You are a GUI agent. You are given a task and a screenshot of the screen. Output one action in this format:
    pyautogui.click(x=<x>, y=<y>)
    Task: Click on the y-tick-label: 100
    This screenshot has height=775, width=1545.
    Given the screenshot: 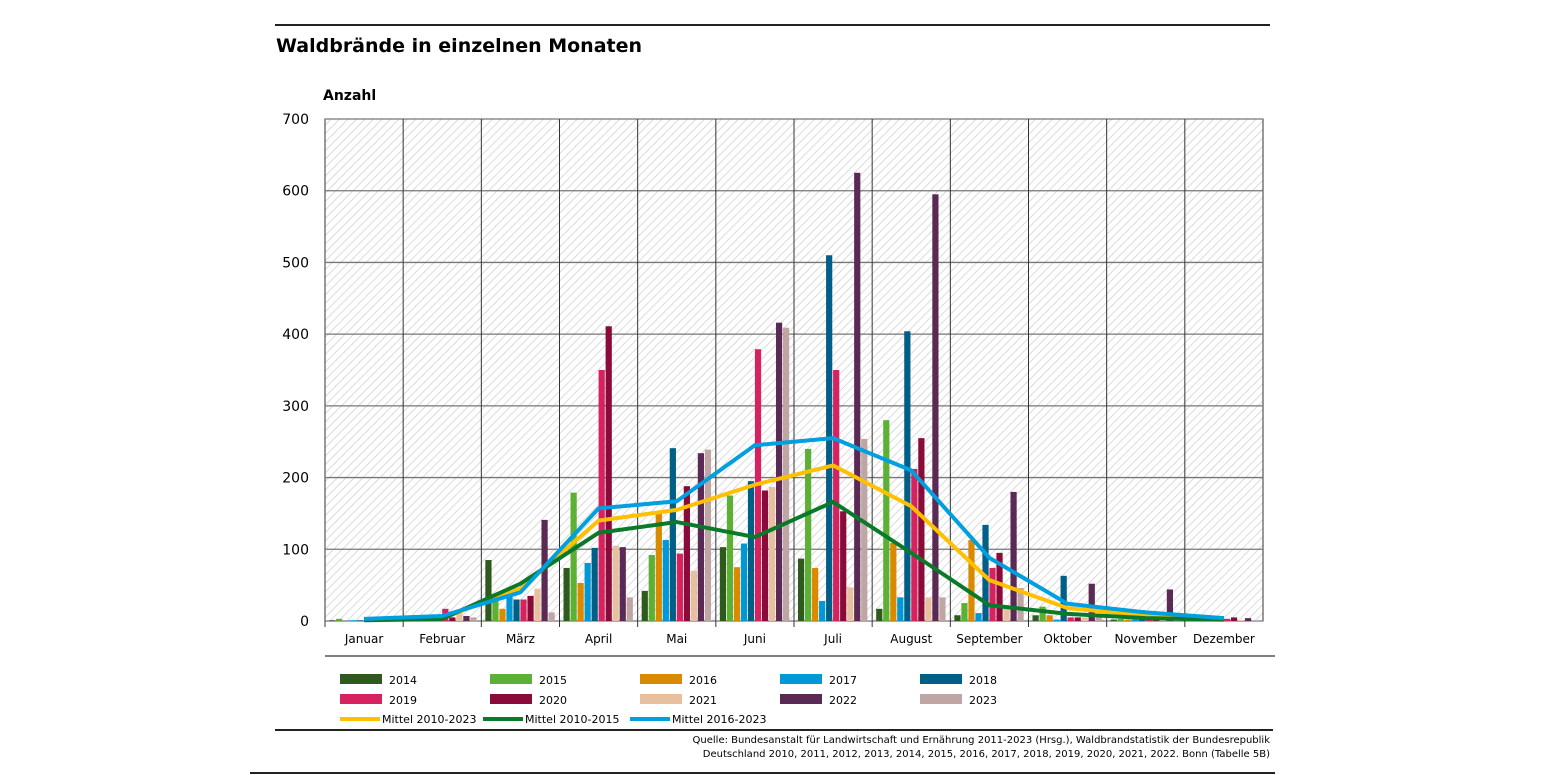 What is the action you would take?
    pyautogui.click(x=295, y=550)
    